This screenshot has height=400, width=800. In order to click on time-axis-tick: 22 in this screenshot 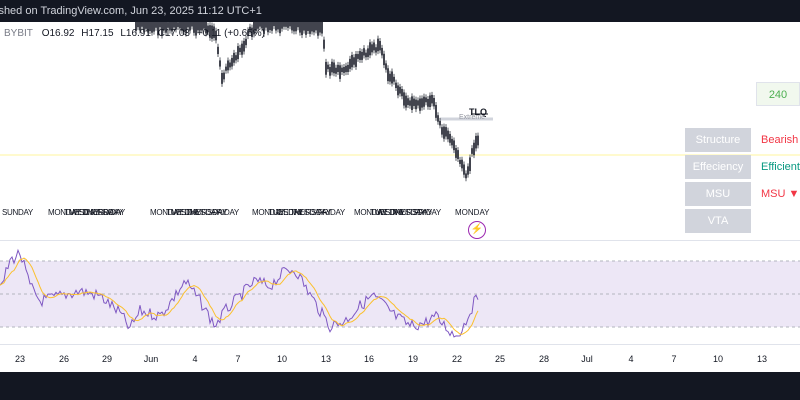, I will do `click(457, 359)`.